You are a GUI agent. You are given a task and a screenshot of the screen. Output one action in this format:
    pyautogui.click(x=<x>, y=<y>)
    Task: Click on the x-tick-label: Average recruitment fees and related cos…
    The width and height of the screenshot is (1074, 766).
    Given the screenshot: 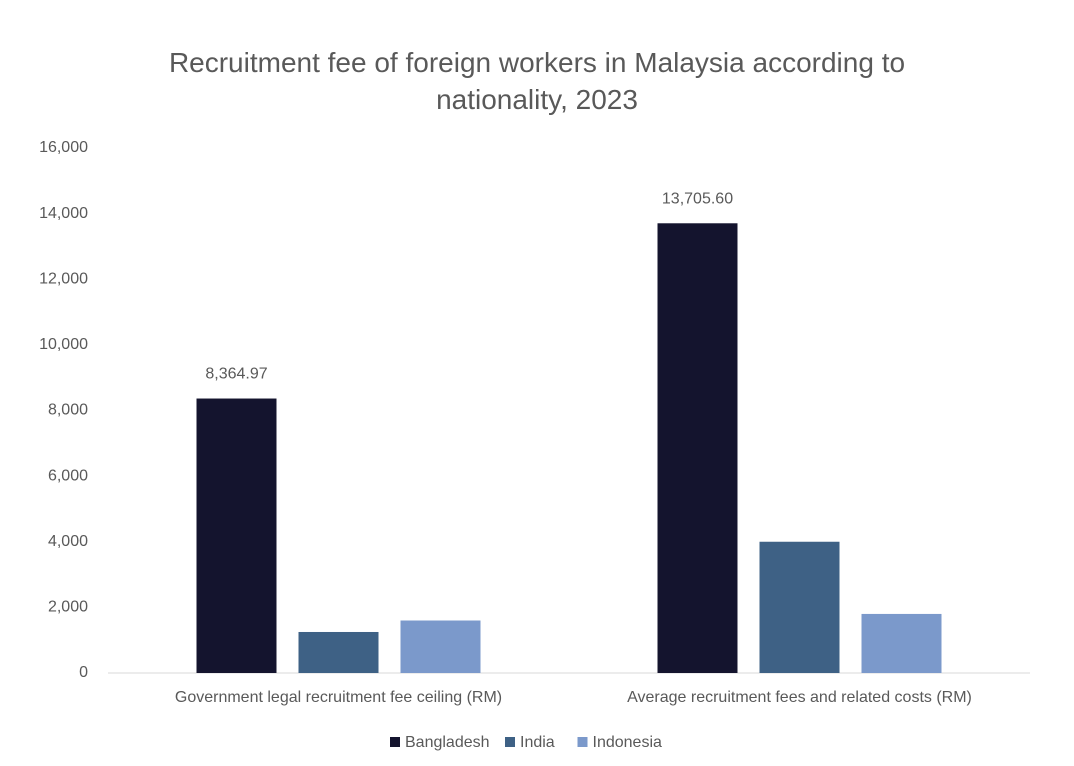 What is the action you would take?
    pyautogui.click(x=799, y=697)
    